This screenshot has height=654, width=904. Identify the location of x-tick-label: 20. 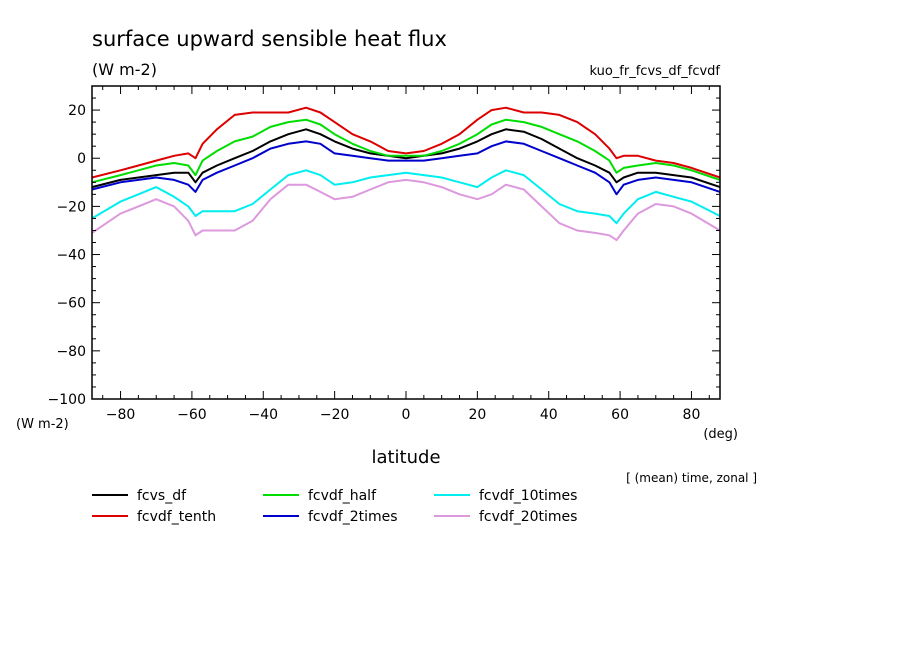
(477, 415).